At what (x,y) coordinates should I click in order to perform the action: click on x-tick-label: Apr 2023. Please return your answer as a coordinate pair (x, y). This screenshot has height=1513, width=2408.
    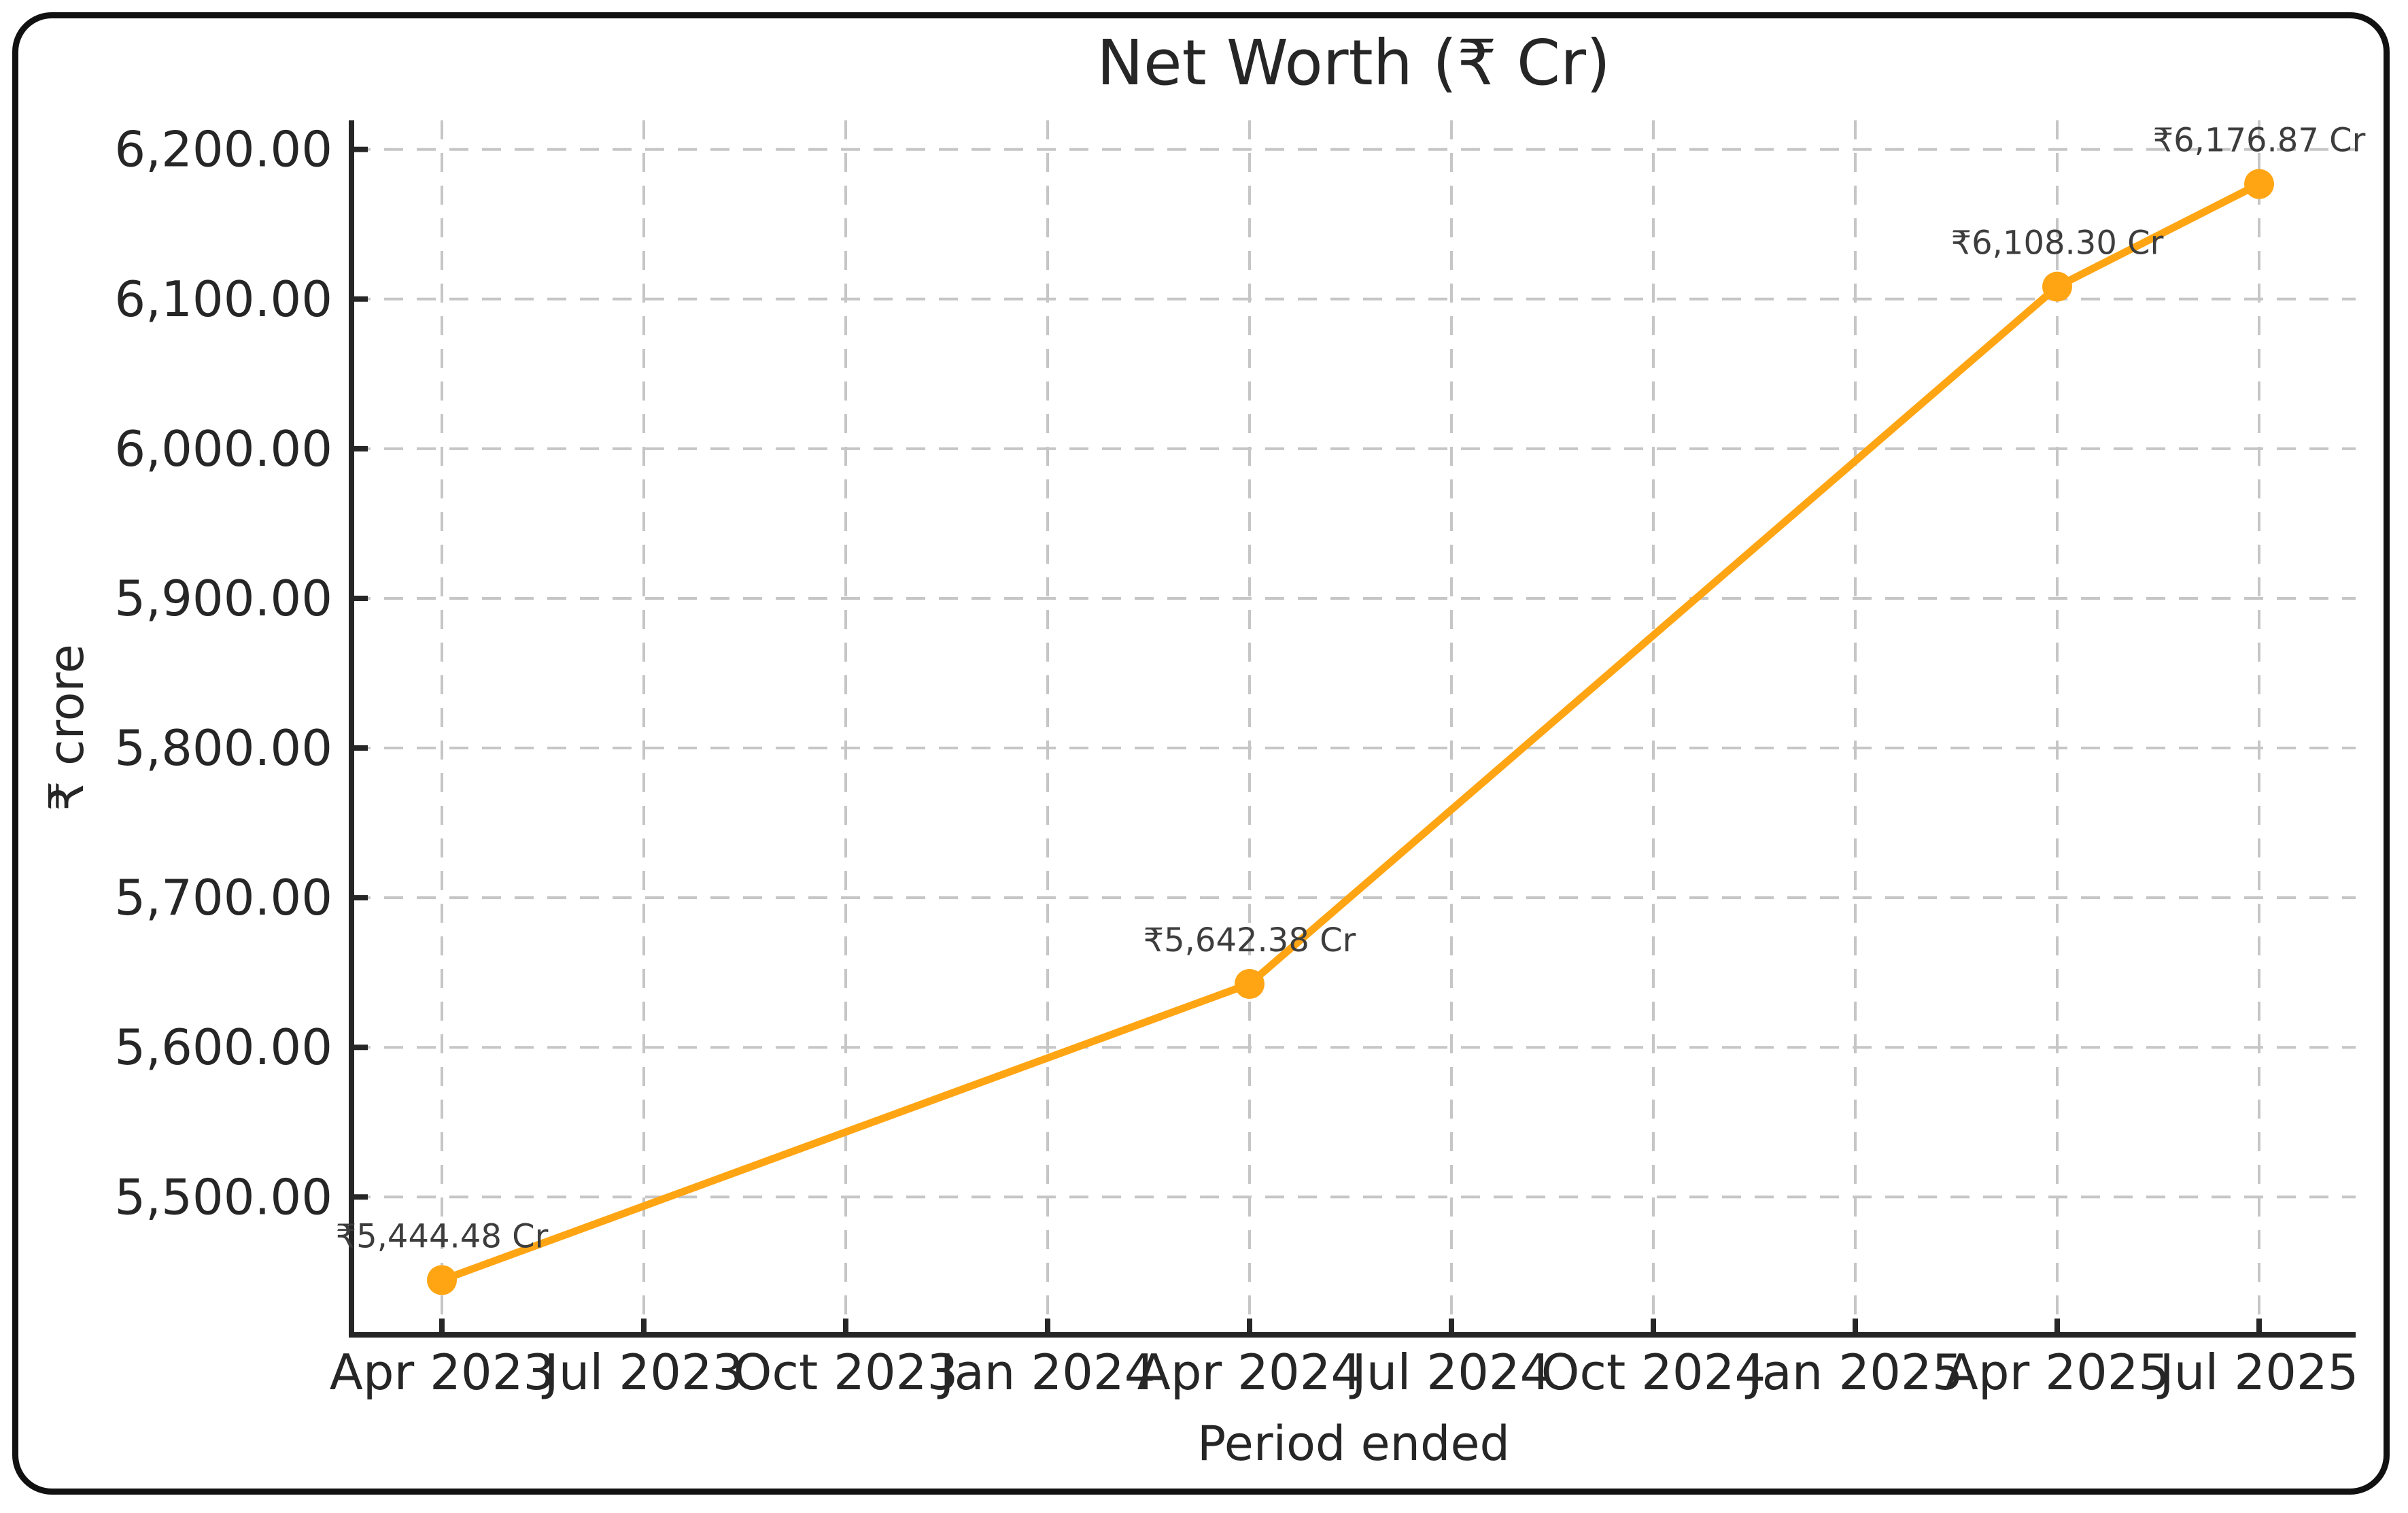
    Looking at the image, I should click on (442, 1373).